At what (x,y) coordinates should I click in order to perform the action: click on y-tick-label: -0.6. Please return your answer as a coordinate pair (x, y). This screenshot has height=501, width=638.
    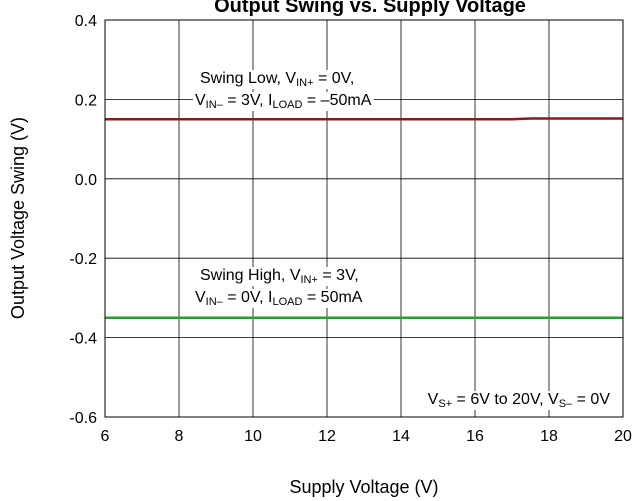
    Looking at the image, I should click on (83, 418).